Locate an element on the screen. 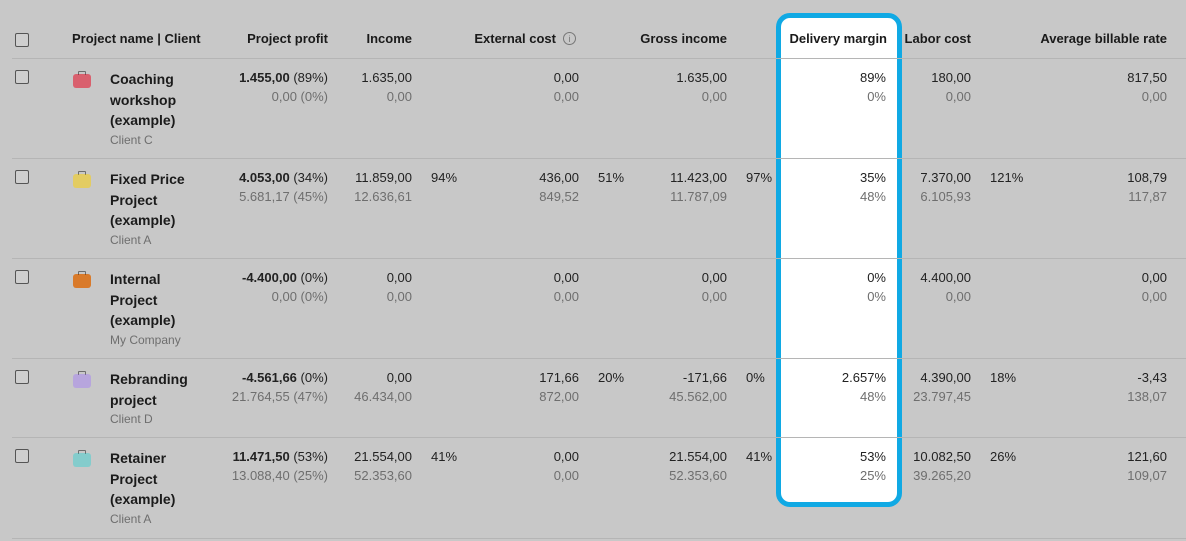 This screenshot has width=1186, height=541. project-profit-value: -4.561,66 (0%) is located at coordinates (285, 377).